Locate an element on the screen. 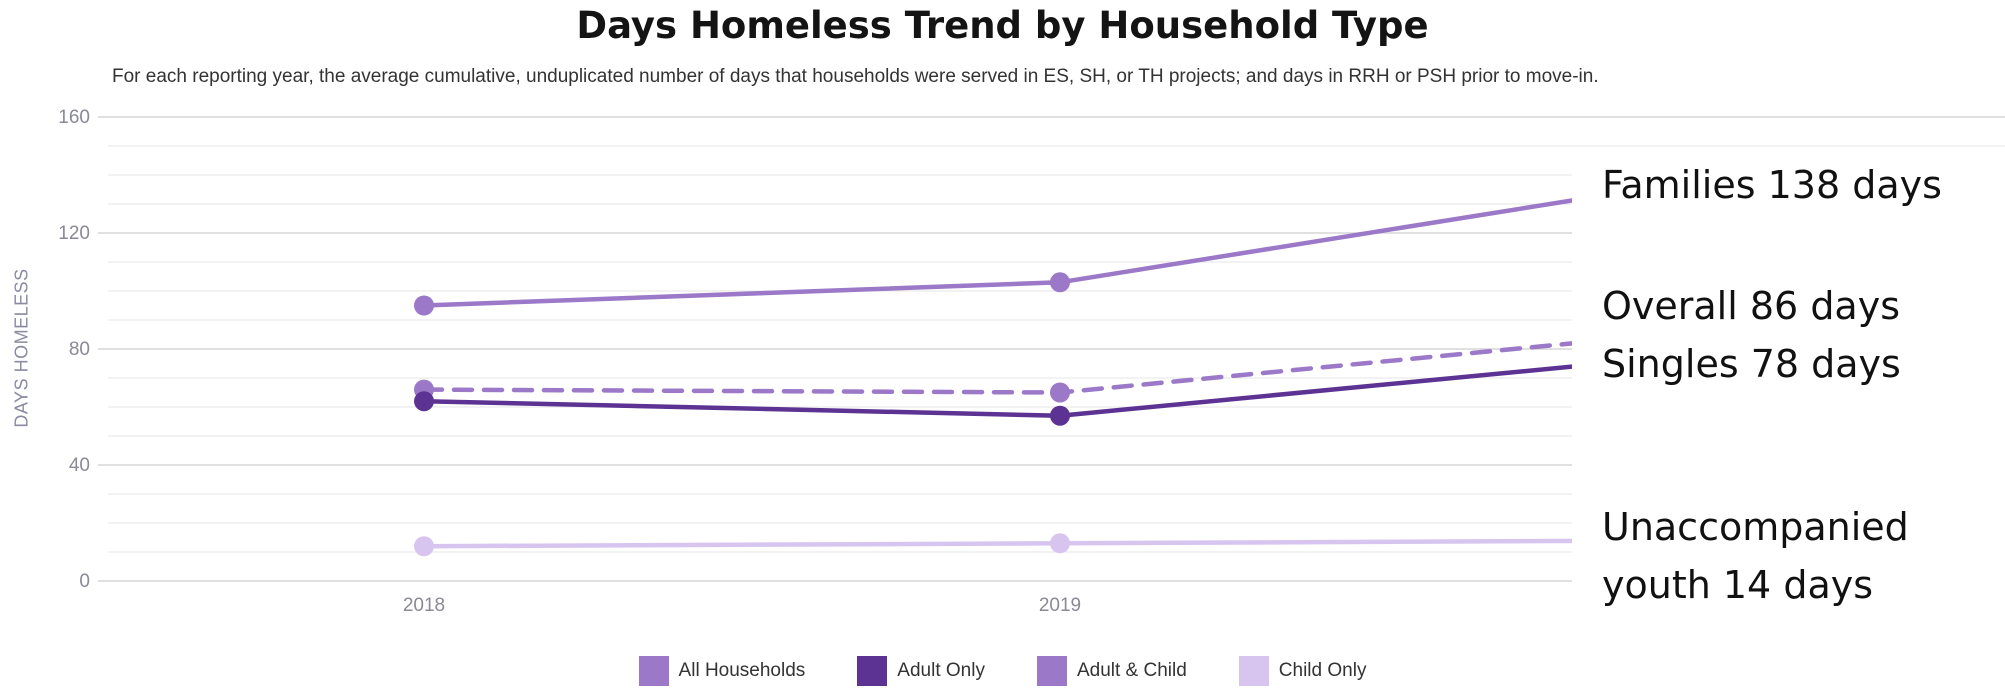 This screenshot has width=2005, height=688. y-tick-label: 120 is located at coordinates (74, 233).